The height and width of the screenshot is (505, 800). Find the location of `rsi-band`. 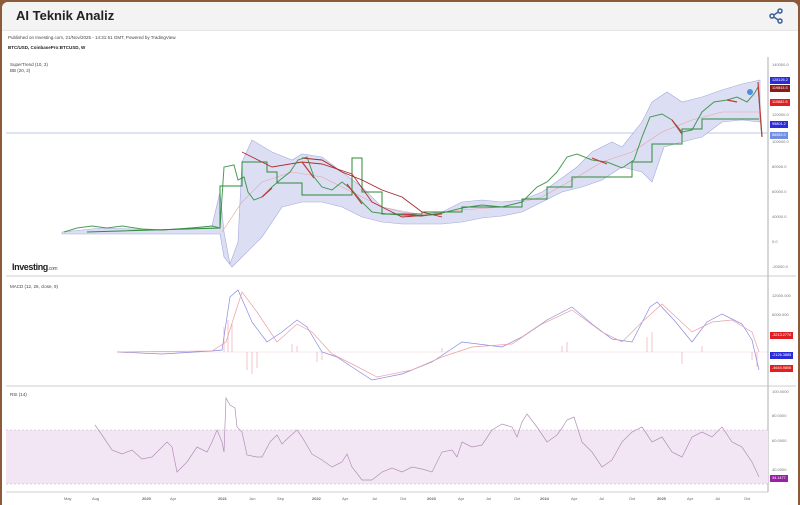

rsi-band is located at coordinates (387, 457).